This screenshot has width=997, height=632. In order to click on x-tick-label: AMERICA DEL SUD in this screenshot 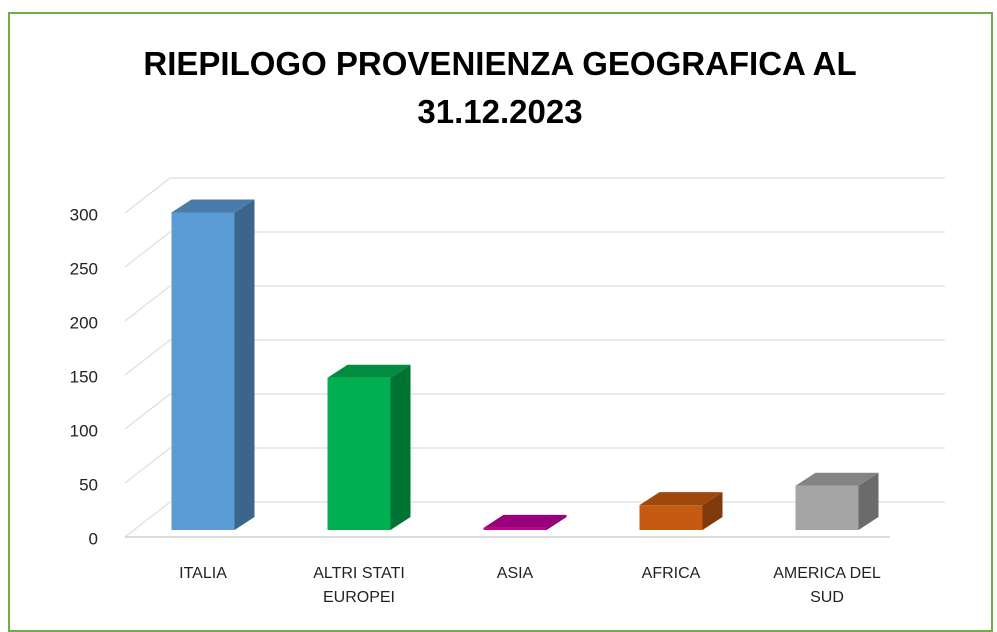, I will do `click(827, 585)`.